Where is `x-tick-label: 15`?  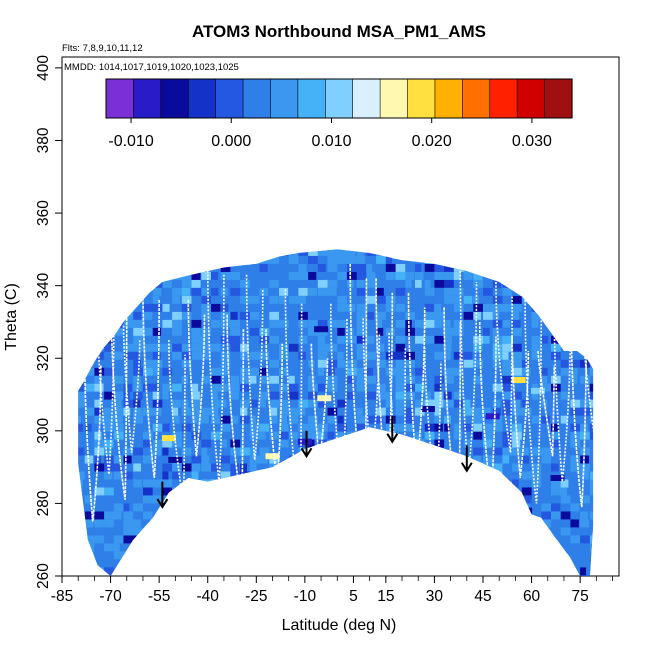
x-tick-label: 15 is located at coordinates (385, 596).